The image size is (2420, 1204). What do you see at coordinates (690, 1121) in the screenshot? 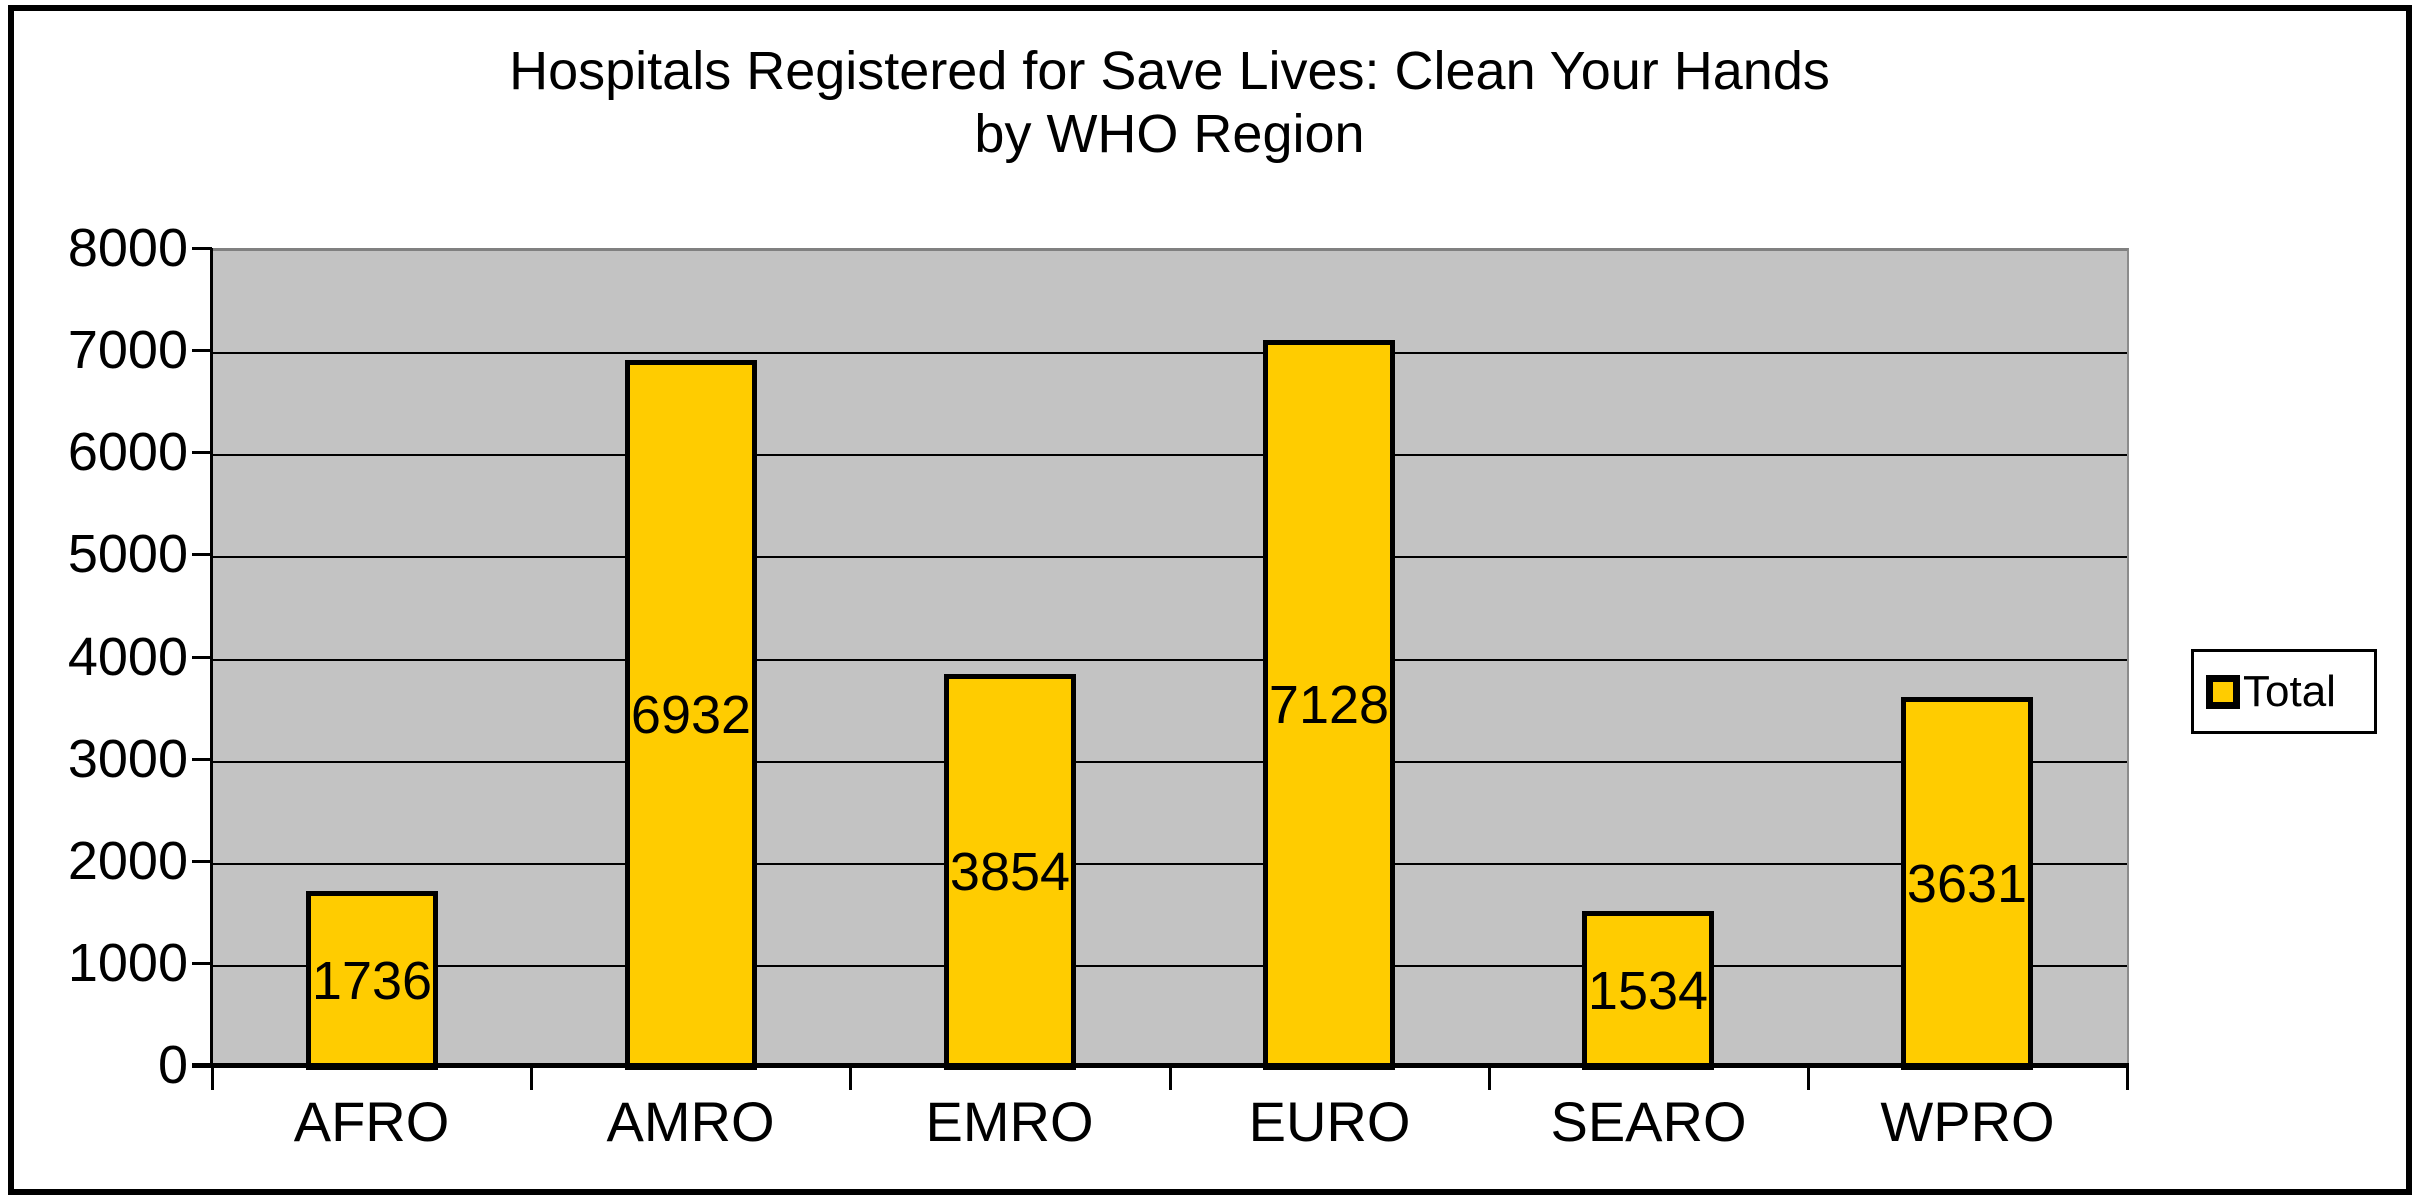
I see `category-label-amro: AMRO` at bounding box center [690, 1121].